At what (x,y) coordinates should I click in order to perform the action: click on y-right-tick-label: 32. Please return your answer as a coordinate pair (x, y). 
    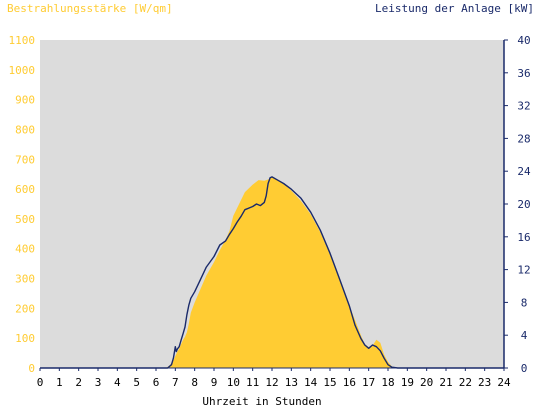
    Looking at the image, I should click on (523, 106).